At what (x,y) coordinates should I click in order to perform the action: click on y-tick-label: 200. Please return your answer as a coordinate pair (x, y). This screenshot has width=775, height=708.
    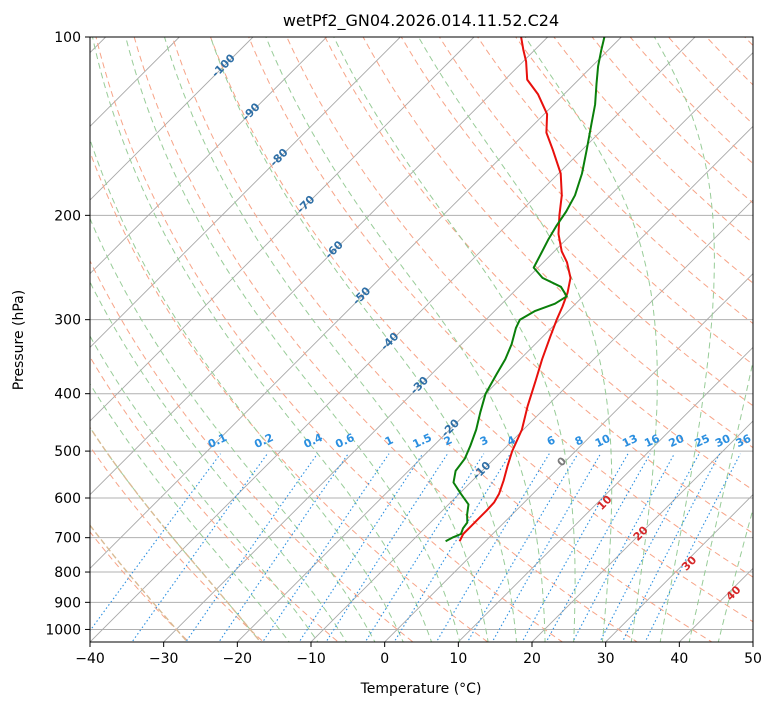
    Looking at the image, I should click on (67, 216).